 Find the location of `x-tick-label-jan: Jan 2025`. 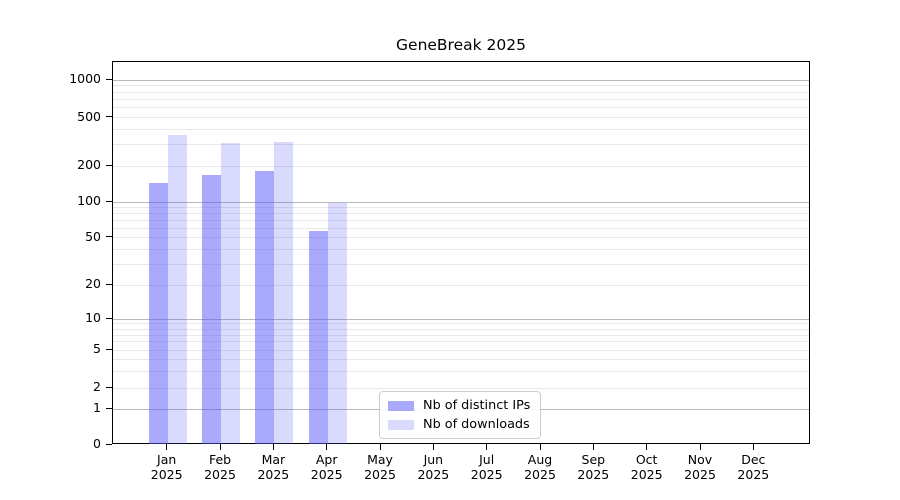

x-tick-label-jan: Jan 2025 is located at coordinates (166, 467).